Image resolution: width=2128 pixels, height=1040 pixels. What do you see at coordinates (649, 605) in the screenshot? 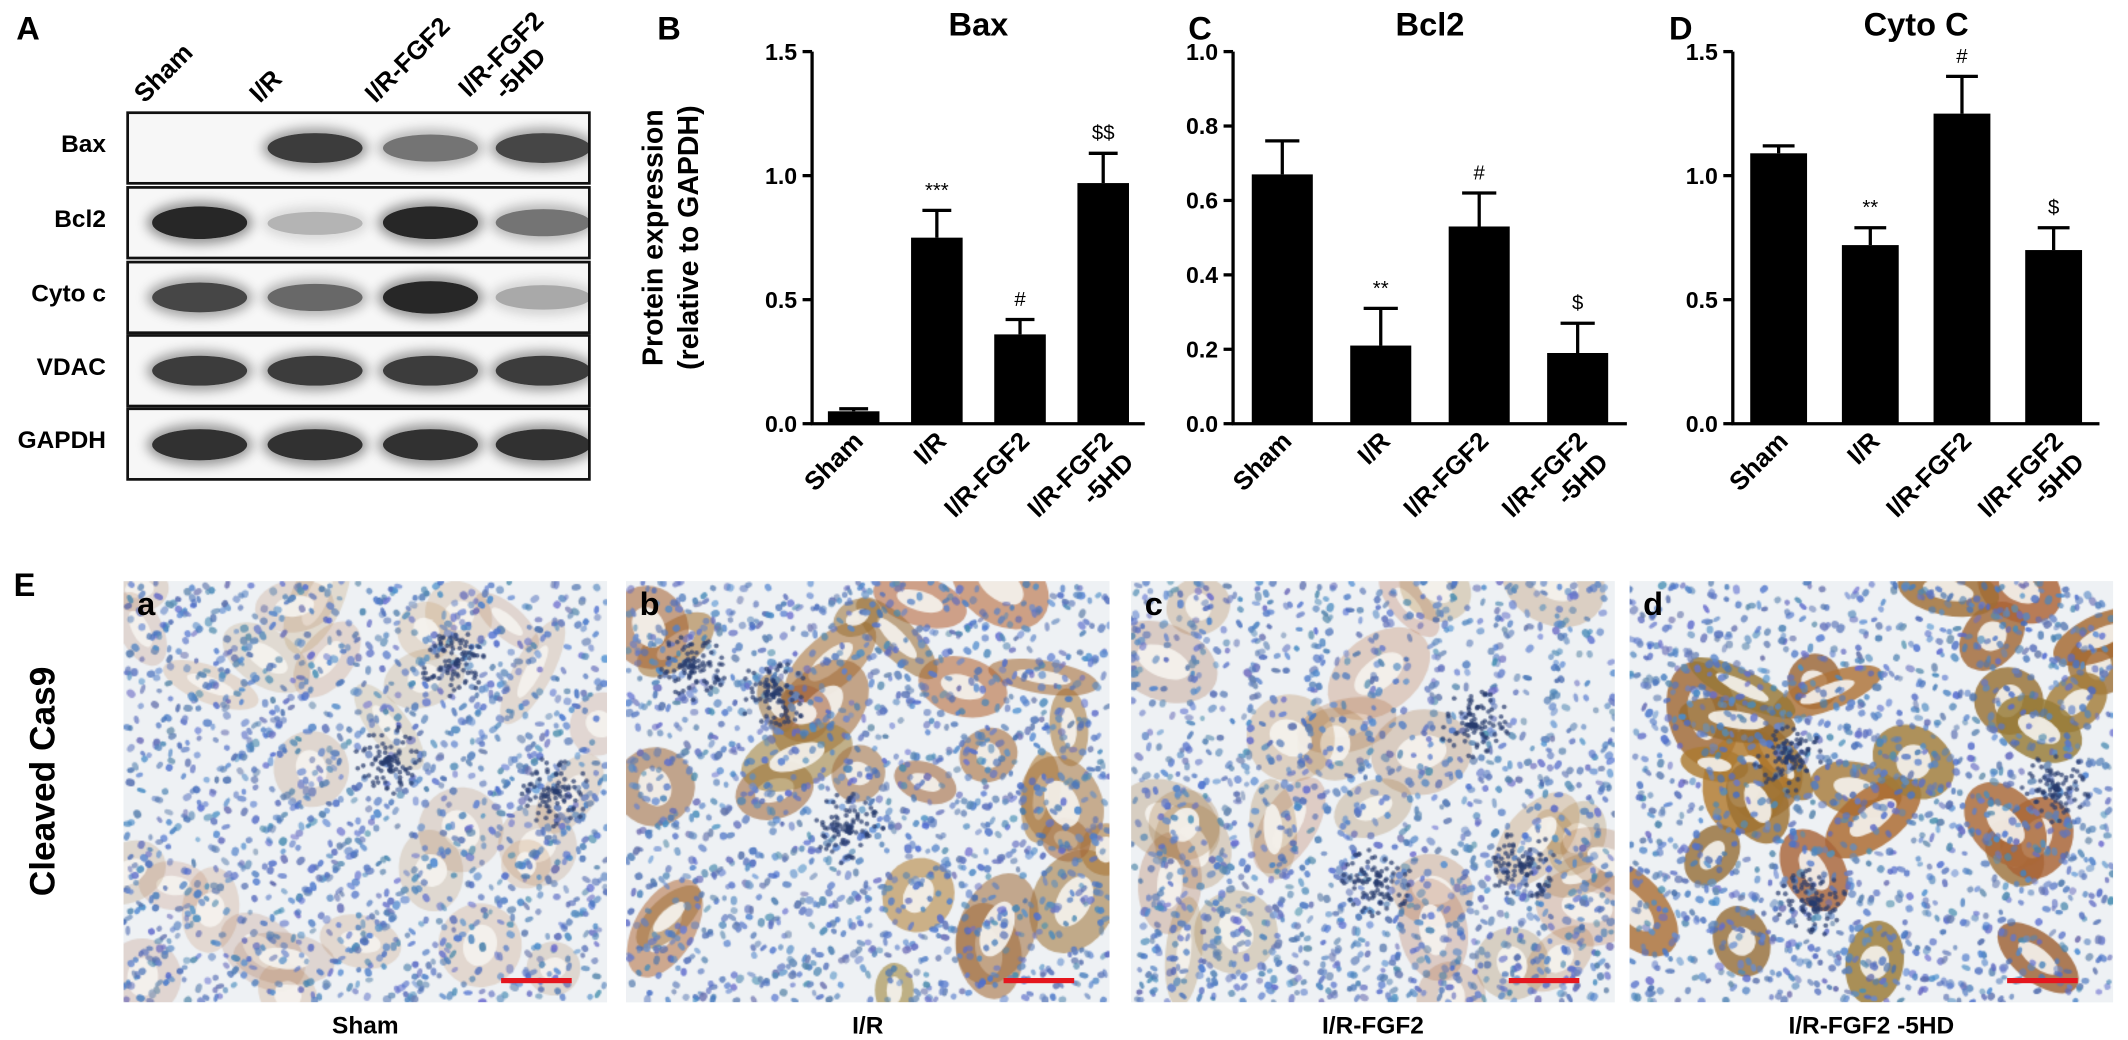
I see `ihc-image-letter: b` at bounding box center [649, 605].